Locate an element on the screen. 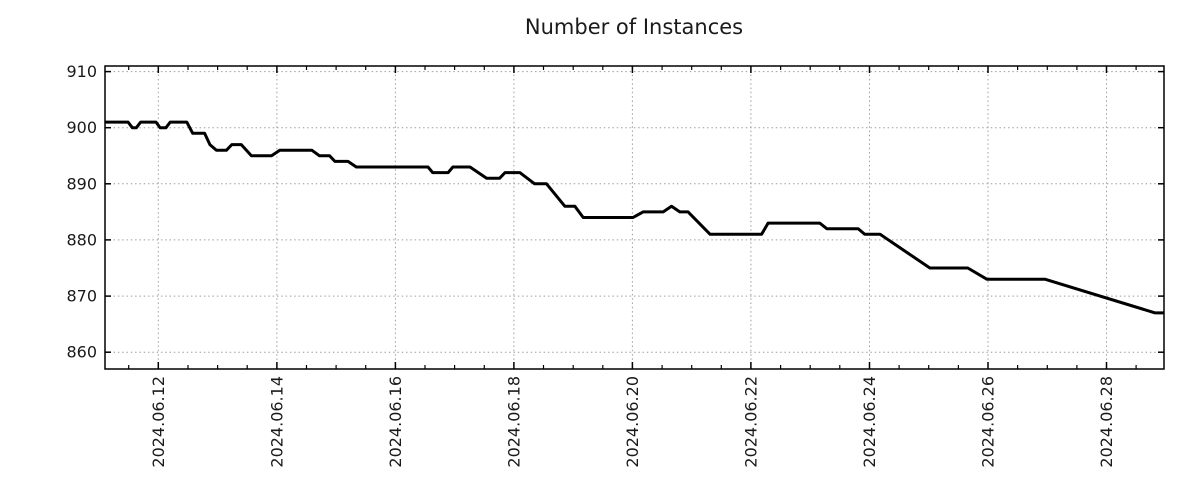 The width and height of the screenshot is (1200, 500). x-tick-label: 2024.06.20 is located at coordinates (632, 422).